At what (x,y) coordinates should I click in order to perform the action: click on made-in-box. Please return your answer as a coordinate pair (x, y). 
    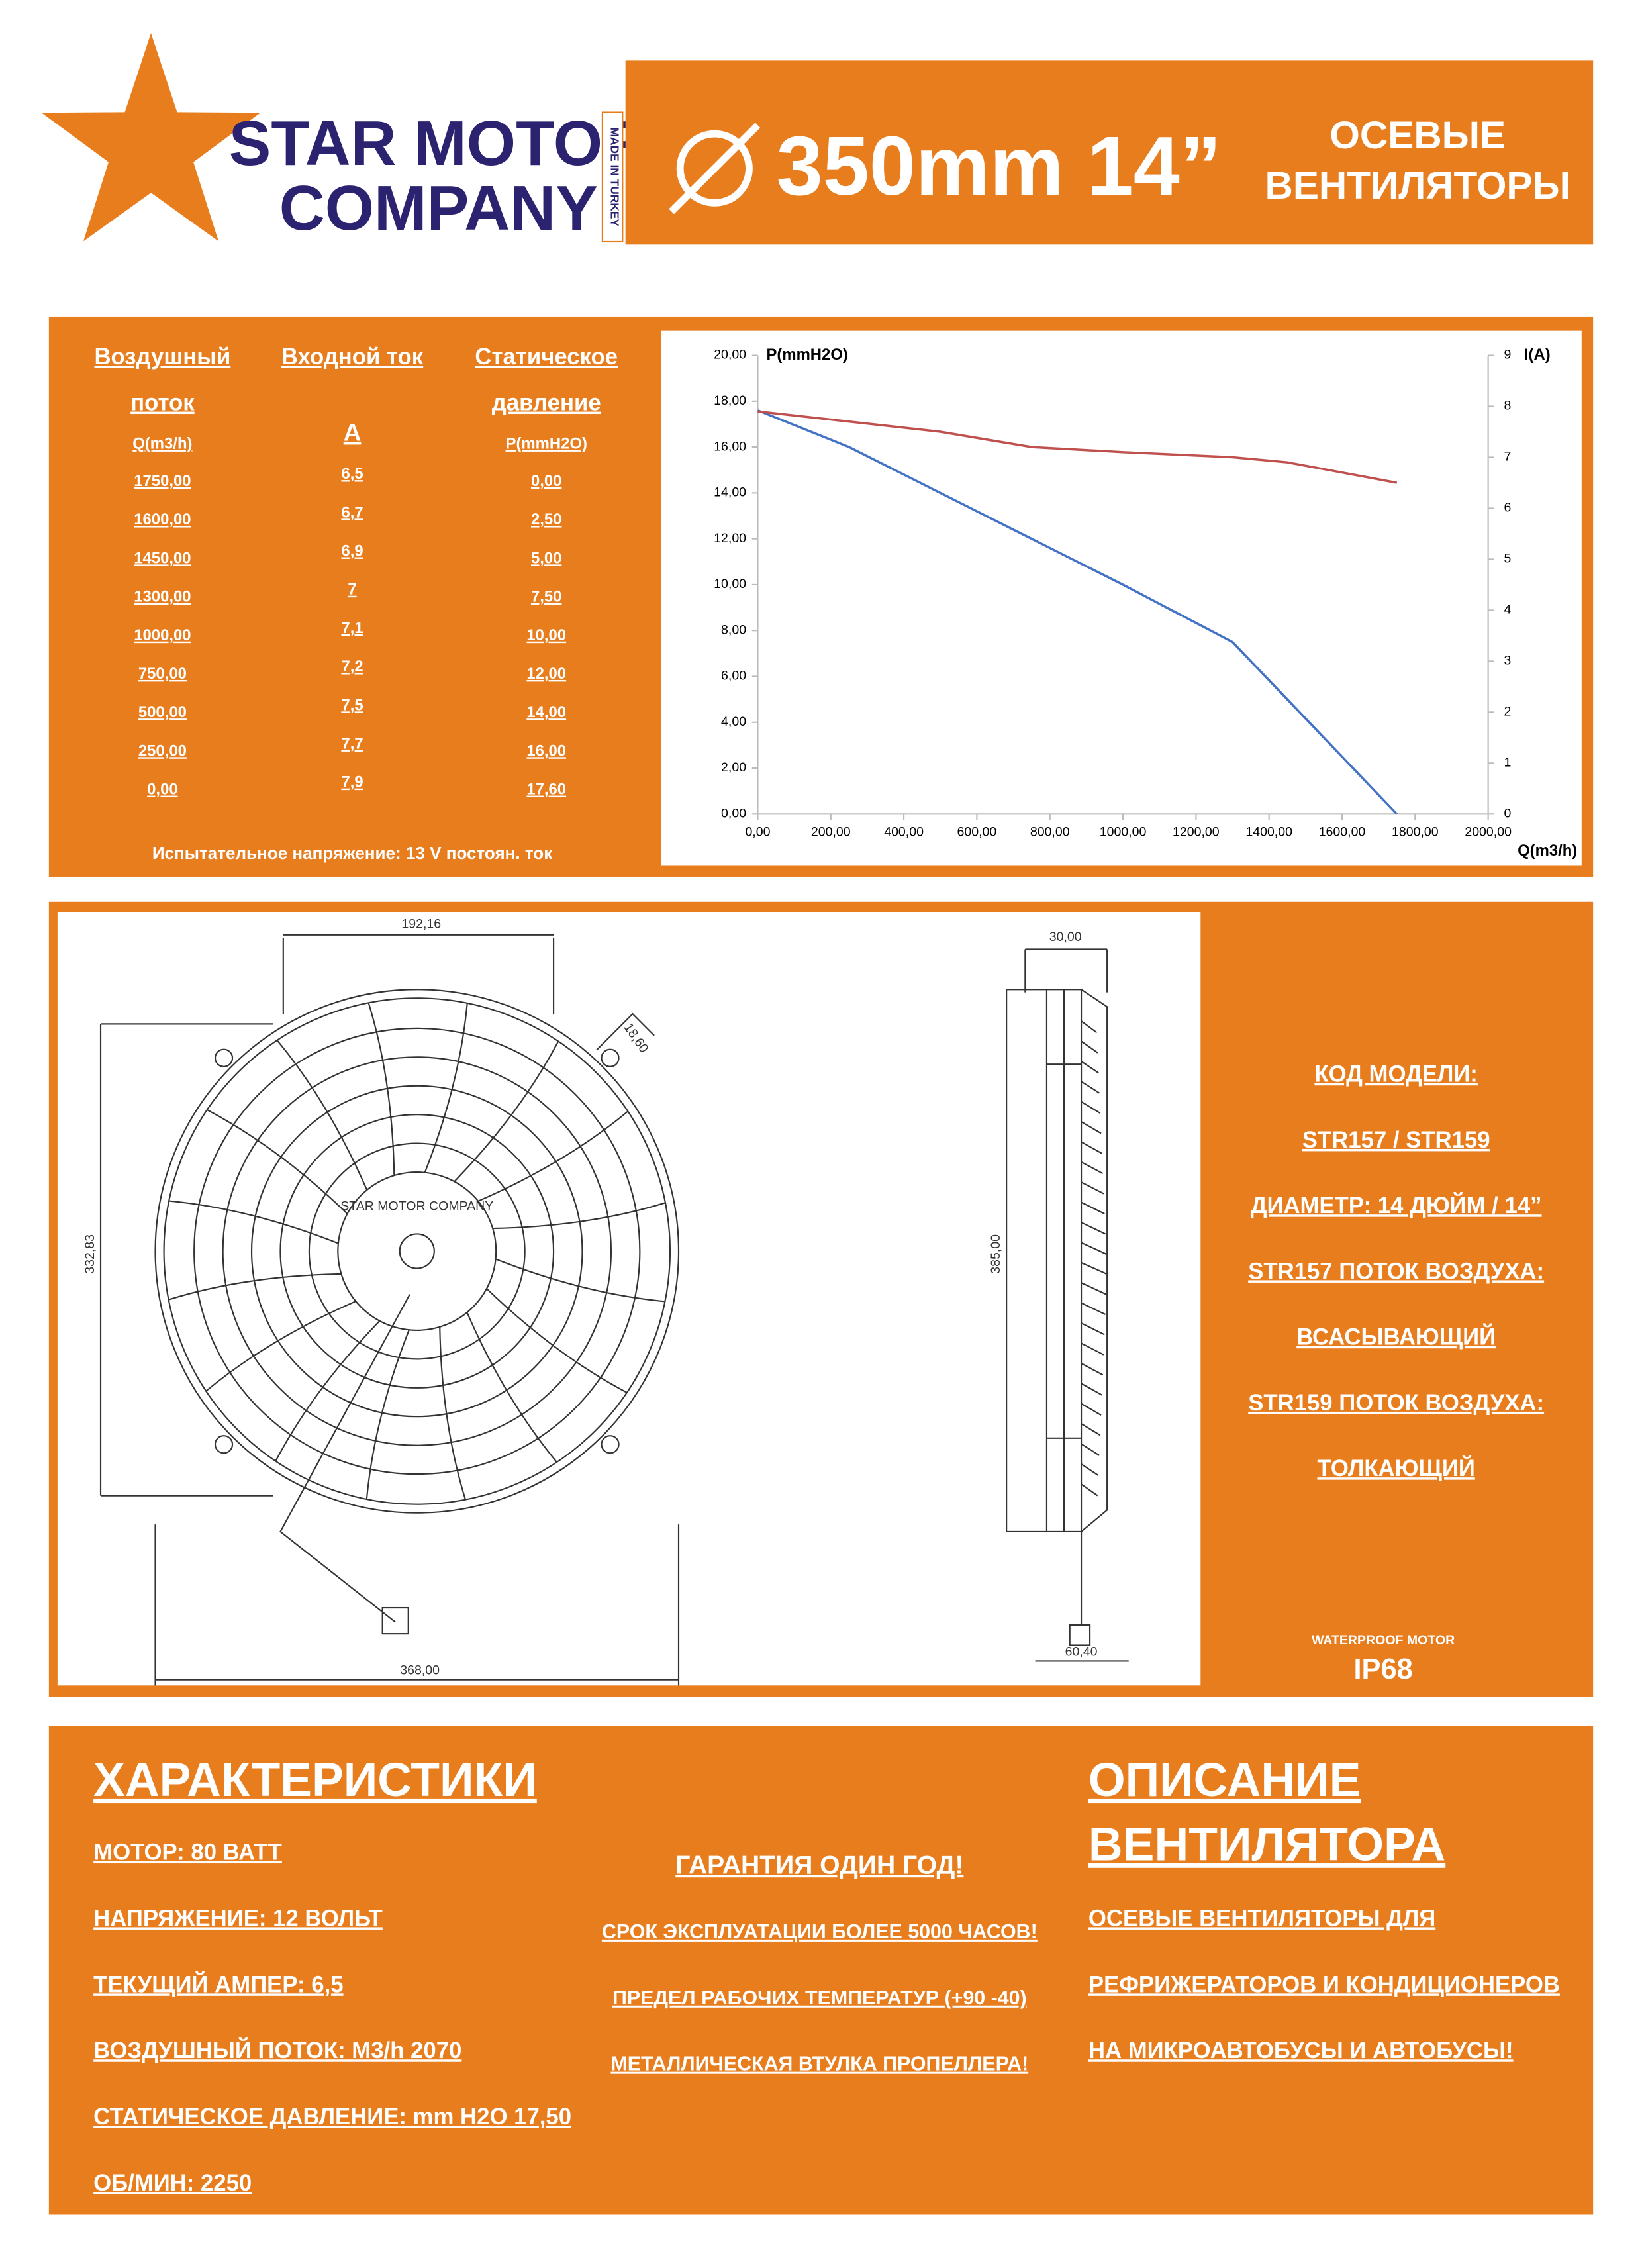
    Looking at the image, I should click on (612, 177).